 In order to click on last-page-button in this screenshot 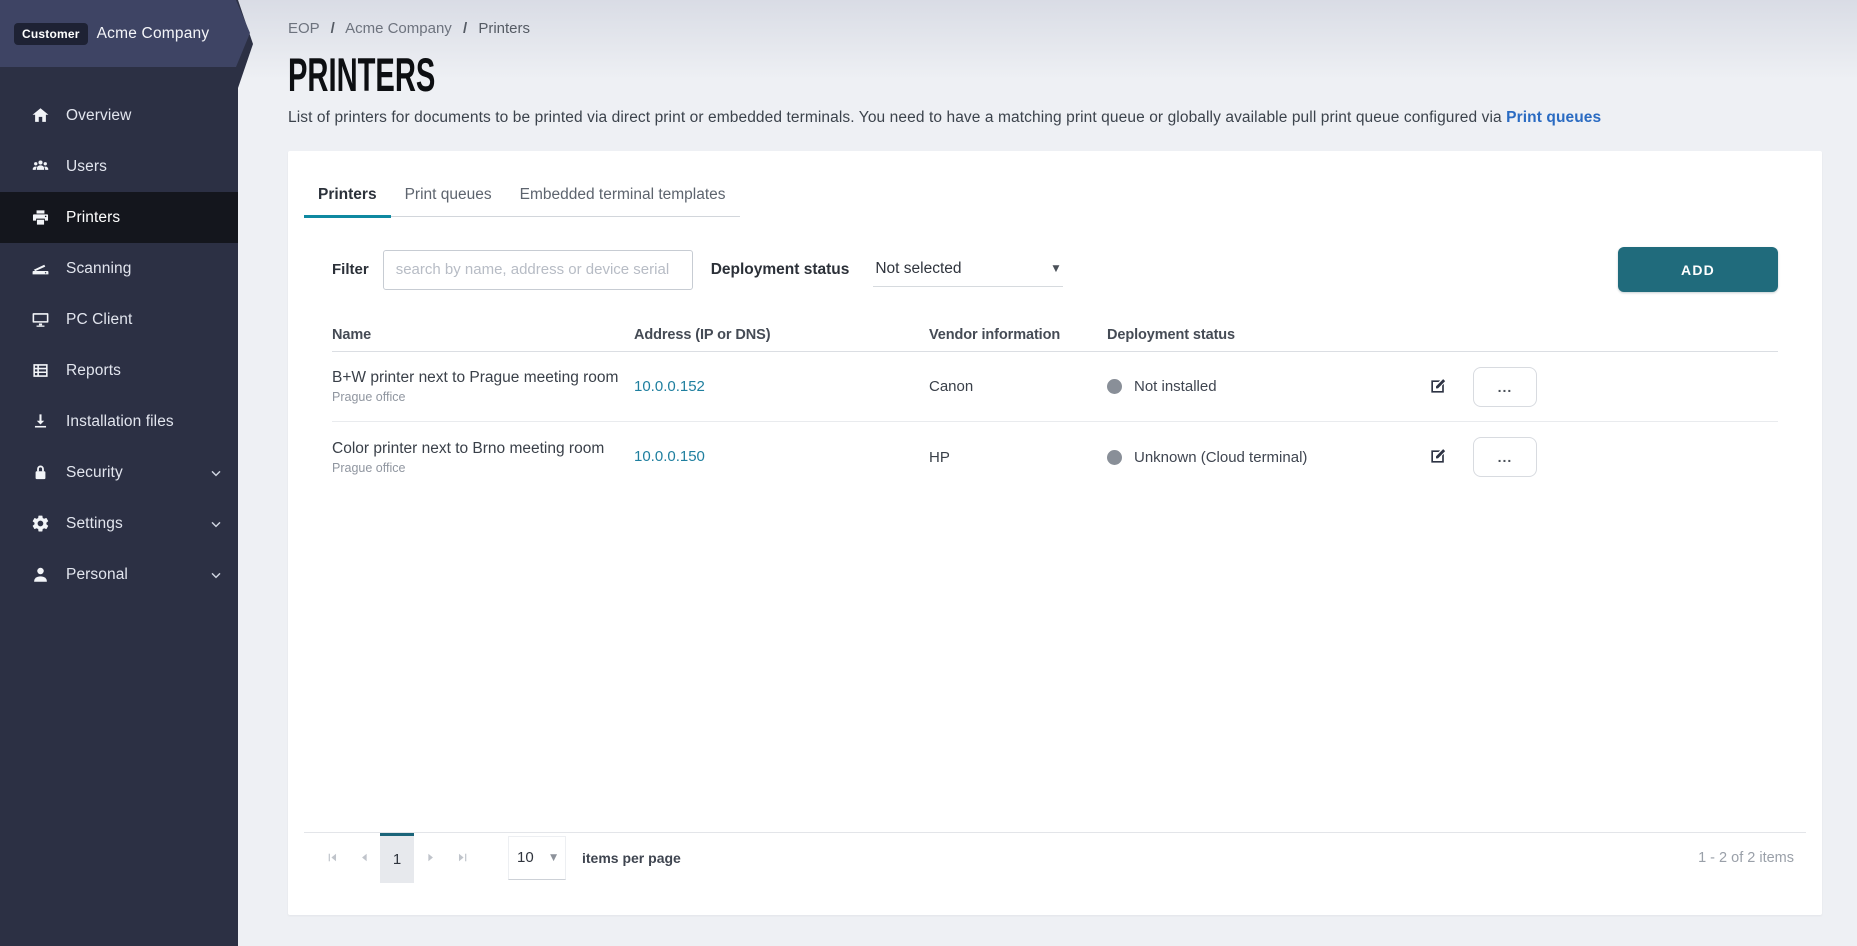, I will do `click(462, 858)`.